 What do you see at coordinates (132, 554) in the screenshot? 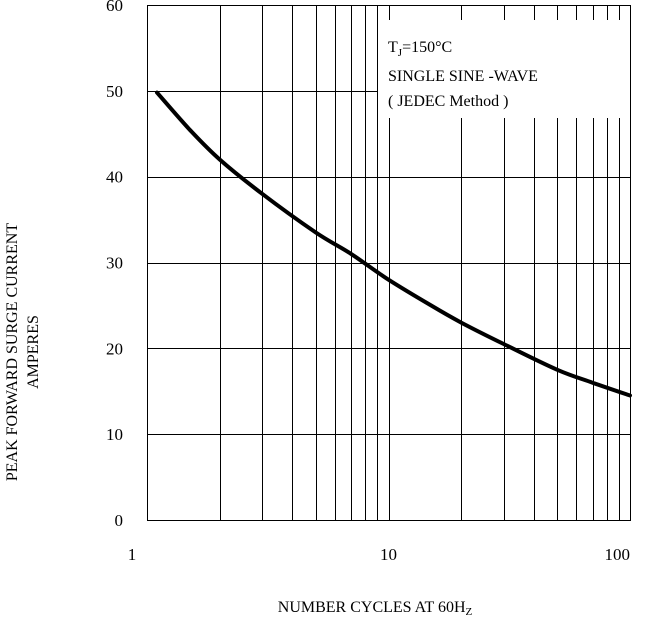
I see `x-tick-label: 1` at bounding box center [132, 554].